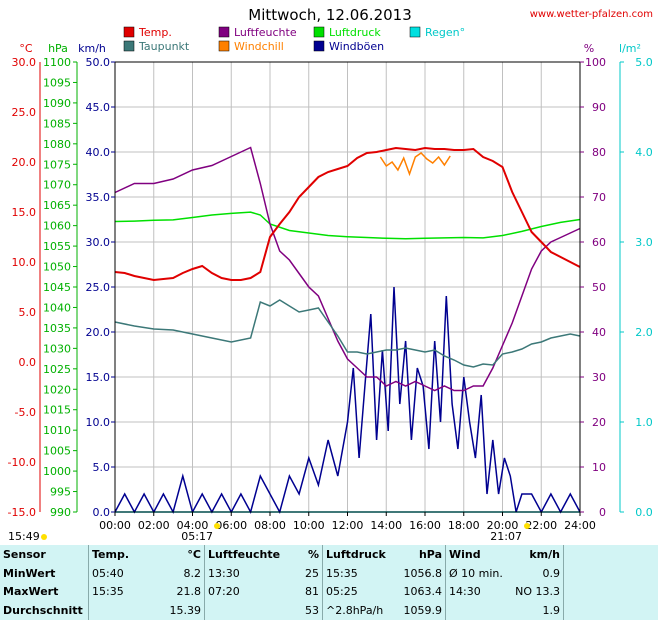 Image resolution: width=658 pixels, height=620 pixels. Describe the element at coordinates (98, 332) in the screenshot. I see `wind-tick-label: 20.0` at that location.